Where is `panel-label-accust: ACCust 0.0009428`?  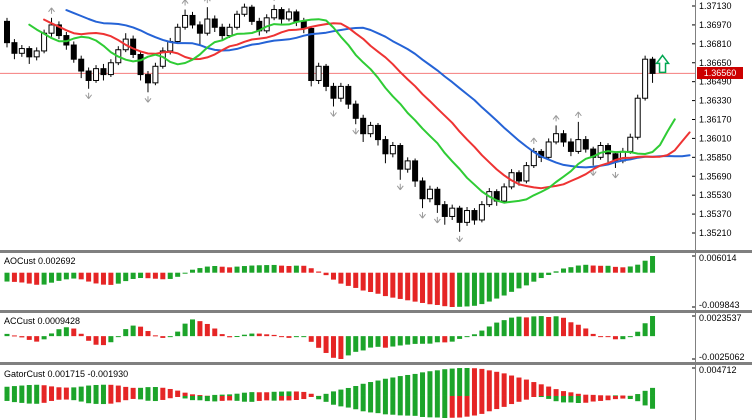
panel-label-accust: ACCust 0.0009428 is located at coordinates (42, 321).